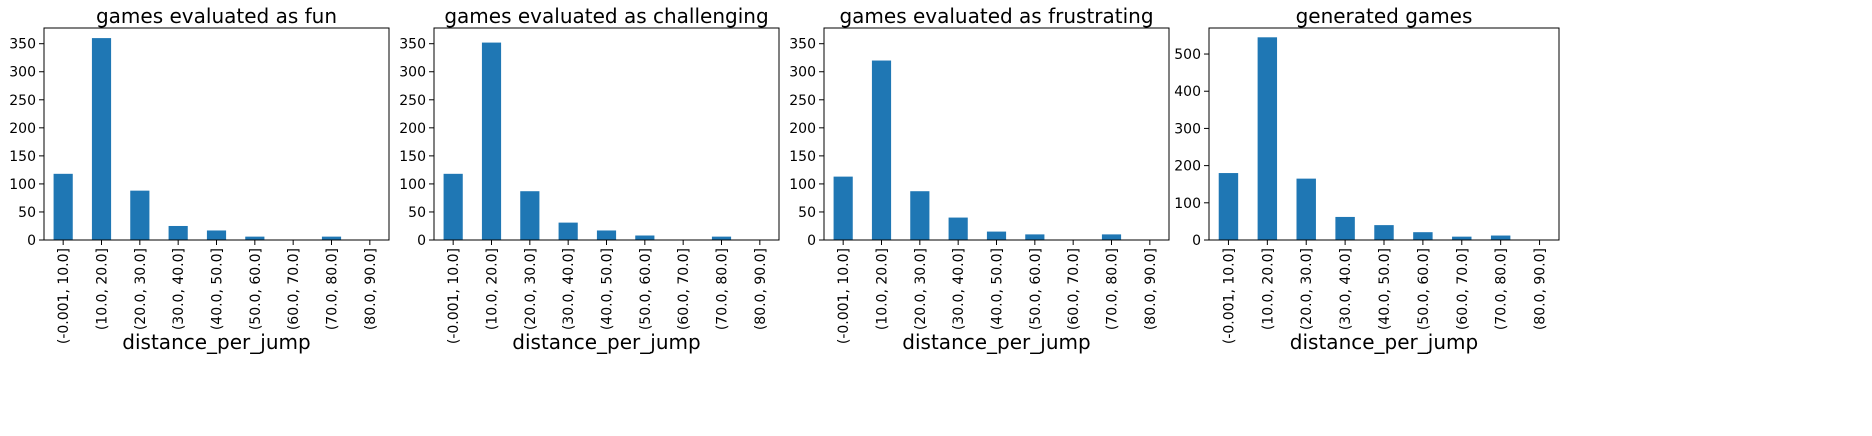 The width and height of the screenshot is (1872, 436). Describe the element at coordinates (1187, 55) in the screenshot. I see `y-tick-label: 500` at that location.